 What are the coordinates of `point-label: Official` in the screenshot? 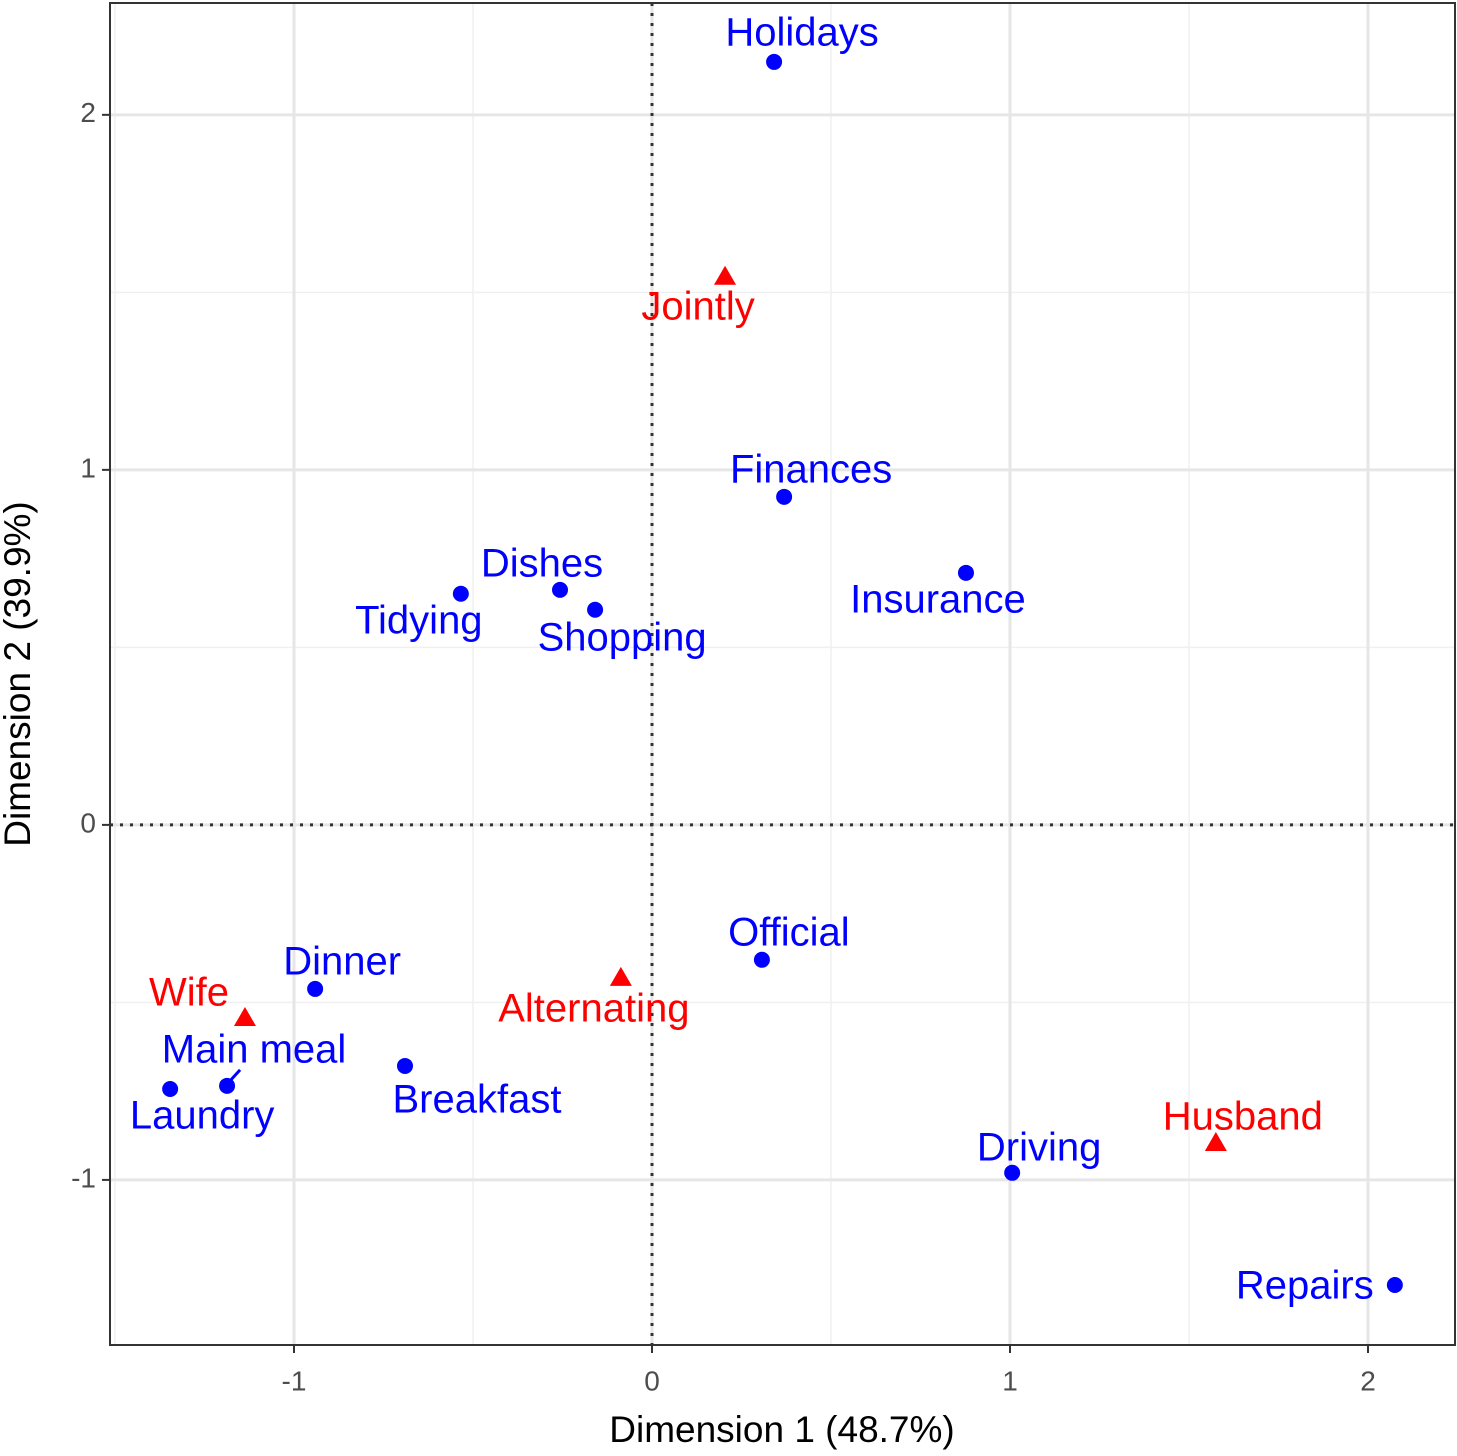 It's located at (789, 932).